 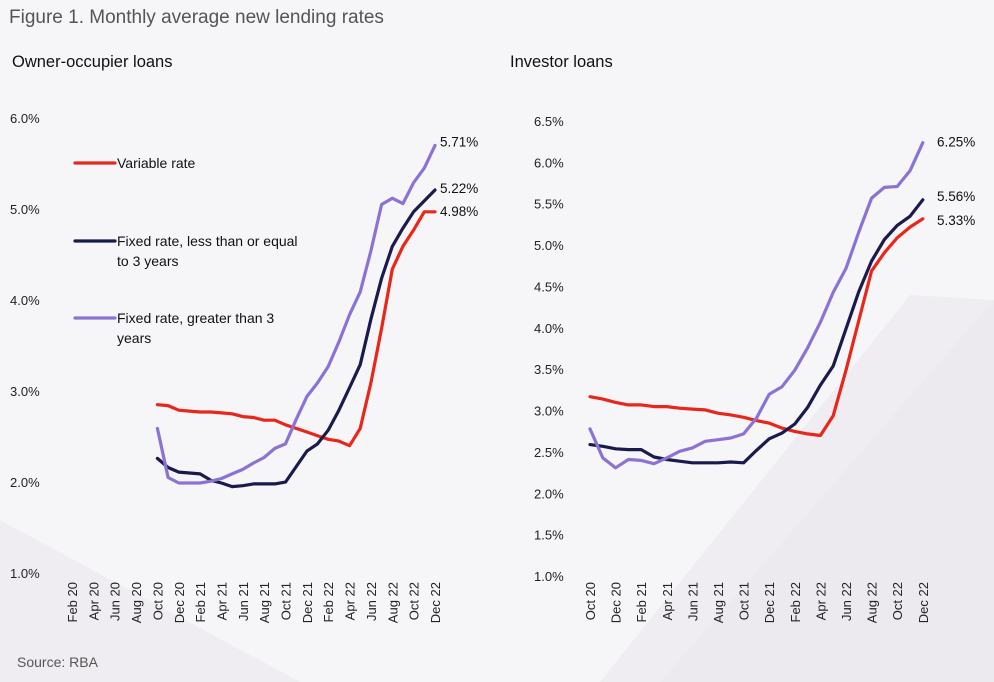 What do you see at coordinates (115, 601) in the screenshot?
I see `x-tick-label: Jun 20` at bounding box center [115, 601].